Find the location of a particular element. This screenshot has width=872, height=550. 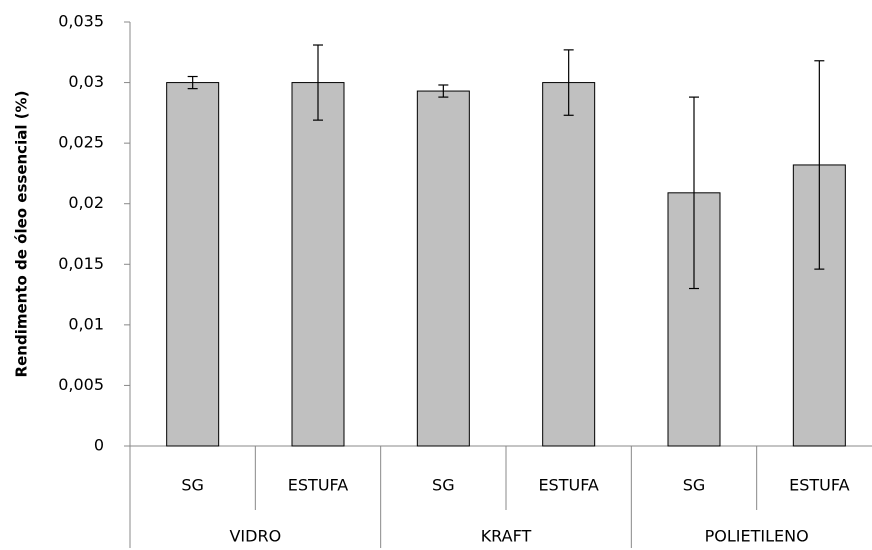

group-label: POLIETILENO is located at coordinates (757, 536).